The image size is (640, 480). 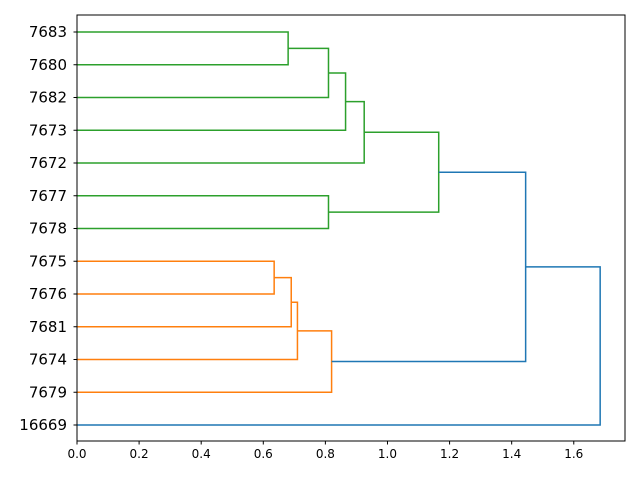 What do you see at coordinates (48, 261) in the screenshot?
I see `y-tick-label: 7675` at bounding box center [48, 261].